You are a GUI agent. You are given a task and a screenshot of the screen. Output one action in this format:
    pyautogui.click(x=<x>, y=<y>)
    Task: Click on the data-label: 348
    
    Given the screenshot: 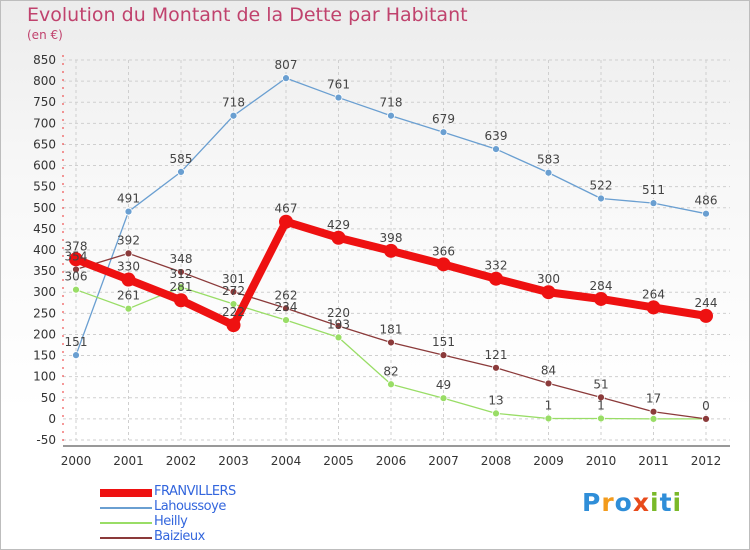 What is the action you would take?
    pyautogui.click(x=181, y=259)
    